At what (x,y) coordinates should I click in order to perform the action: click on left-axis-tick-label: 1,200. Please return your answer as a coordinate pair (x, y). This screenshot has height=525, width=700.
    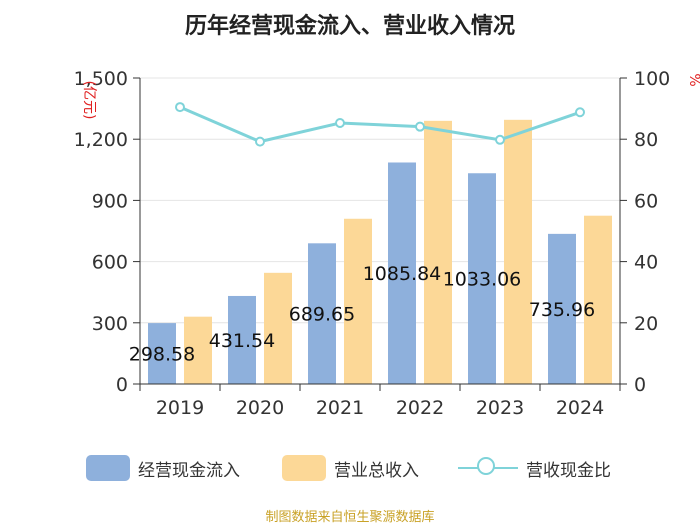
    Looking at the image, I should click on (101, 140).